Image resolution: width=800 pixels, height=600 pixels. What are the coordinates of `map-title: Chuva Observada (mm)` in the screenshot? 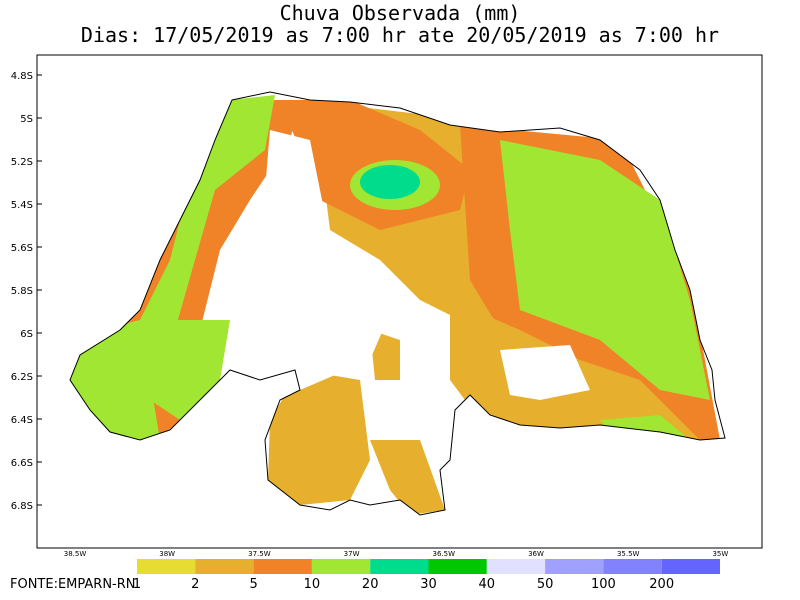 It's located at (400, 13).